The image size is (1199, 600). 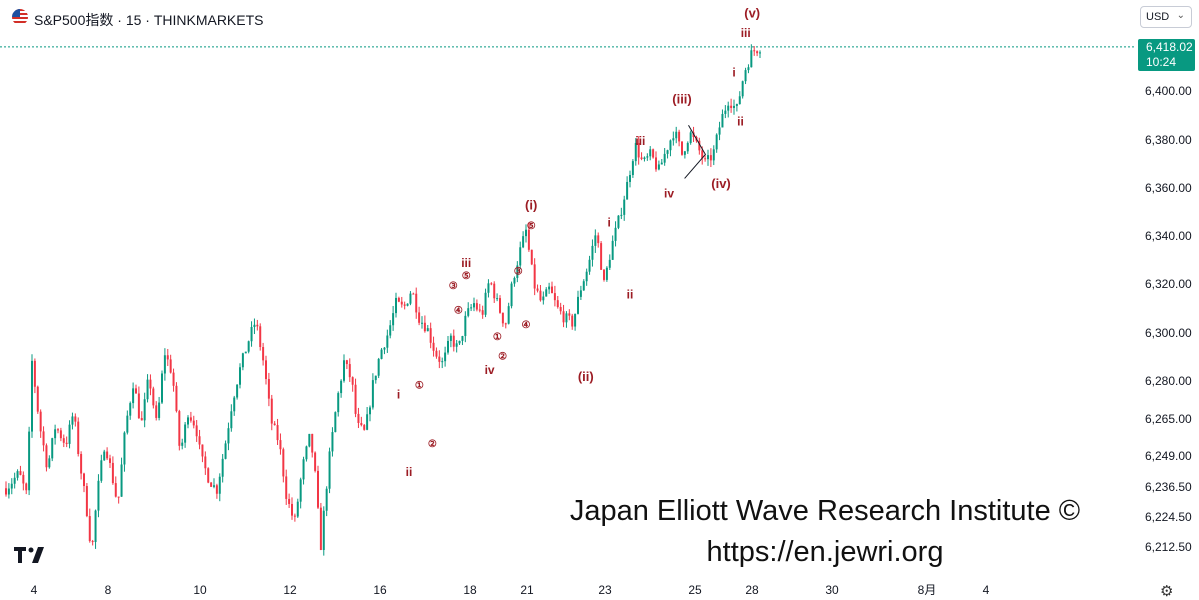 I want to click on symbol-title: S&P500指数 · 15 · THINKMARKETS, so click(x=149, y=20).